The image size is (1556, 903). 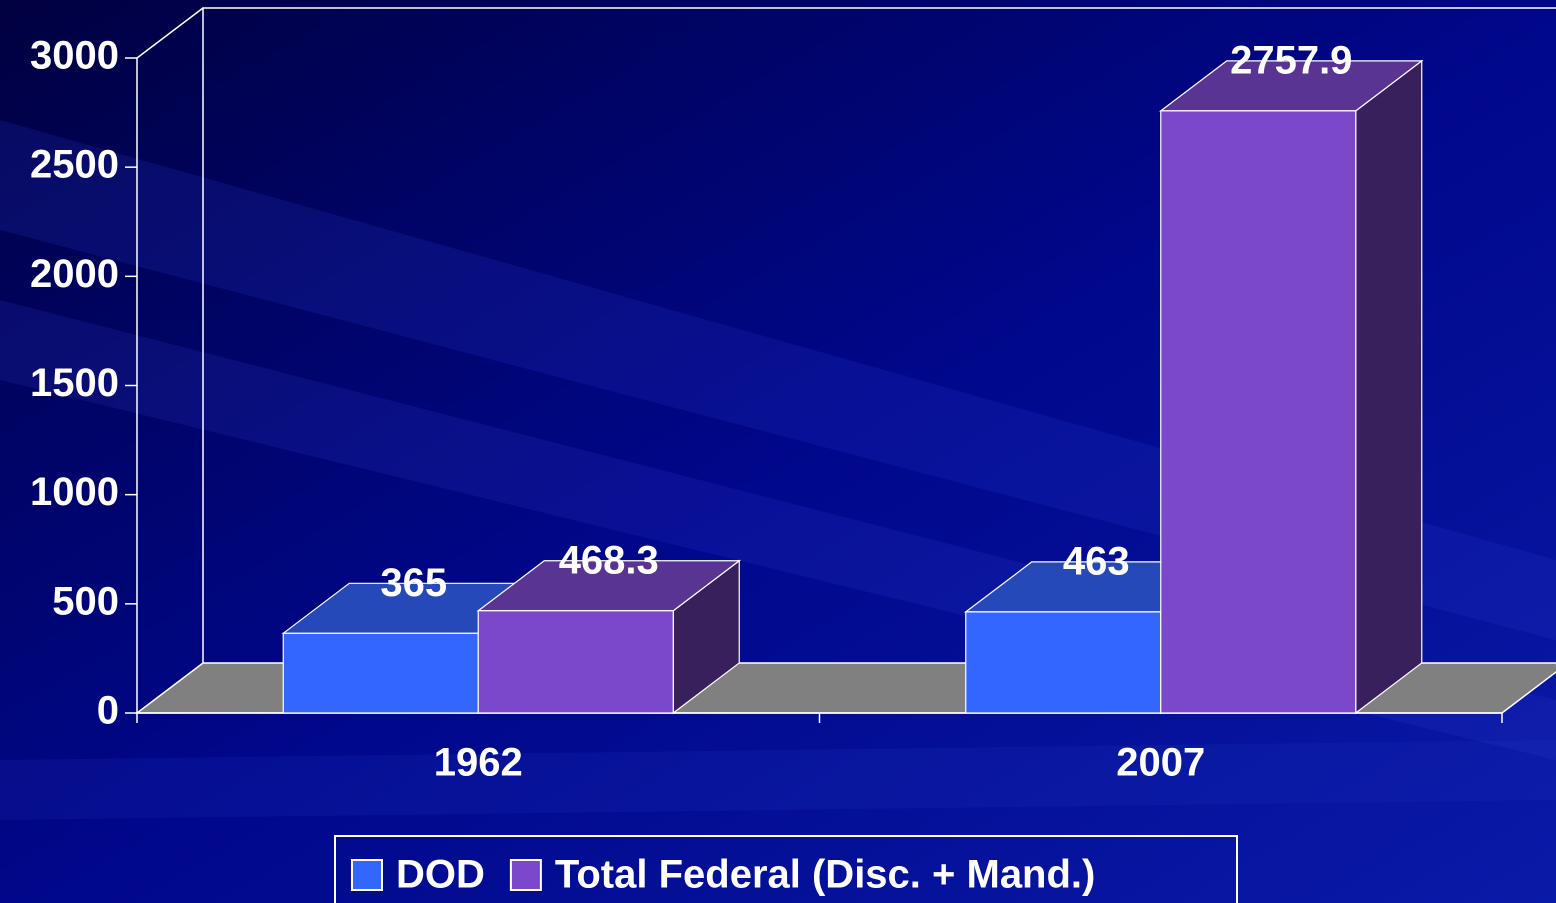 I want to click on legend-label: Total Federal (Disc. + Mand.), so click(x=825, y=875).